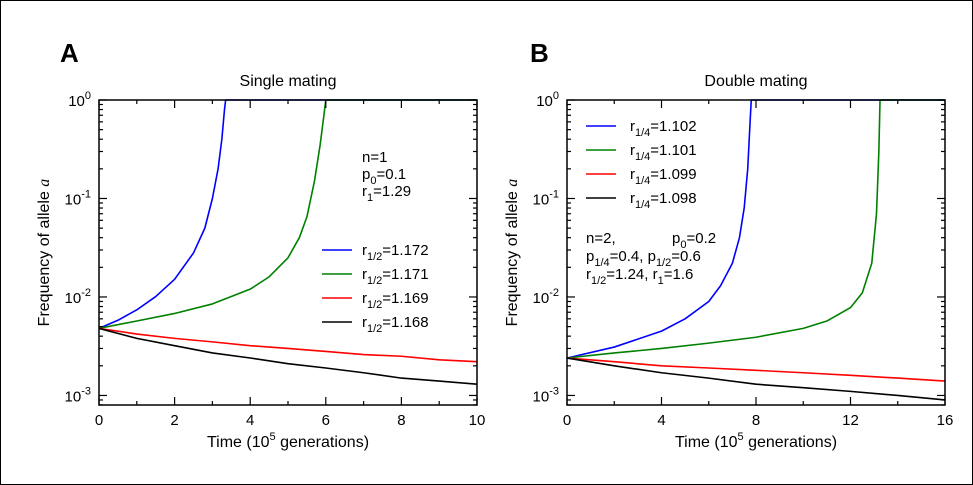 The height and width of the screenshot is (485, 973). I want to click on parameter-line: n=1, so click(374, 157).